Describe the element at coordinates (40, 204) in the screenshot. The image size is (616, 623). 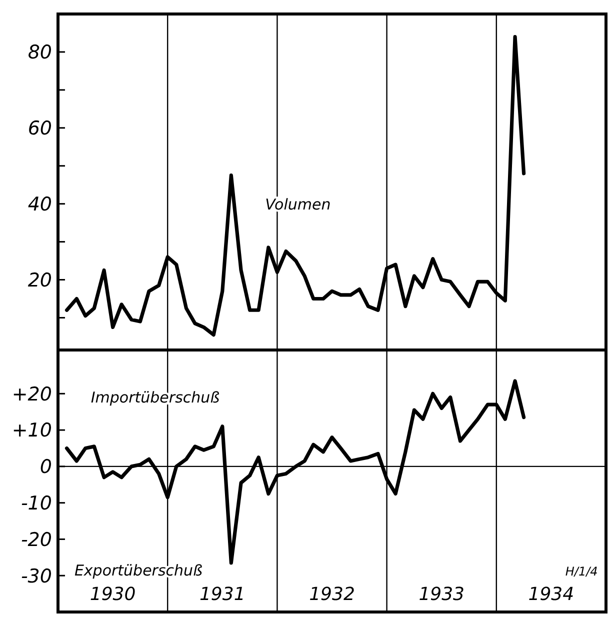
I see `y-tick-label: 40` at that location.